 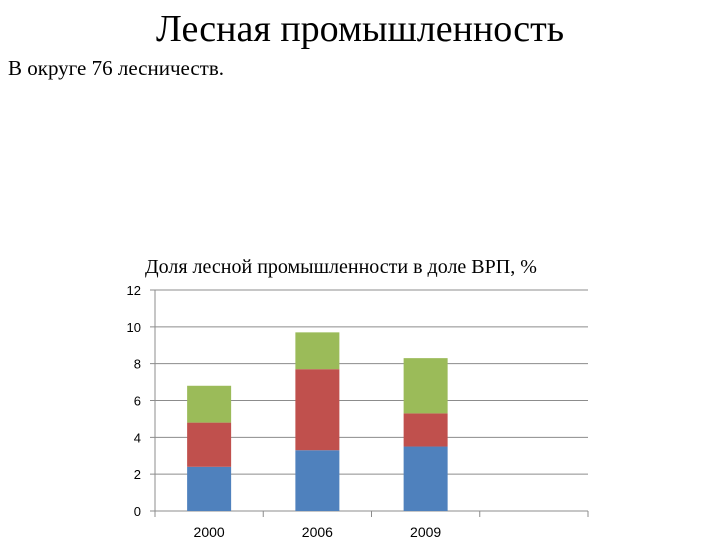 What do you see at coordinates (134, 290) in the screenshot?
I see `y-tick-label: 12` at bounding box center [134, 290].